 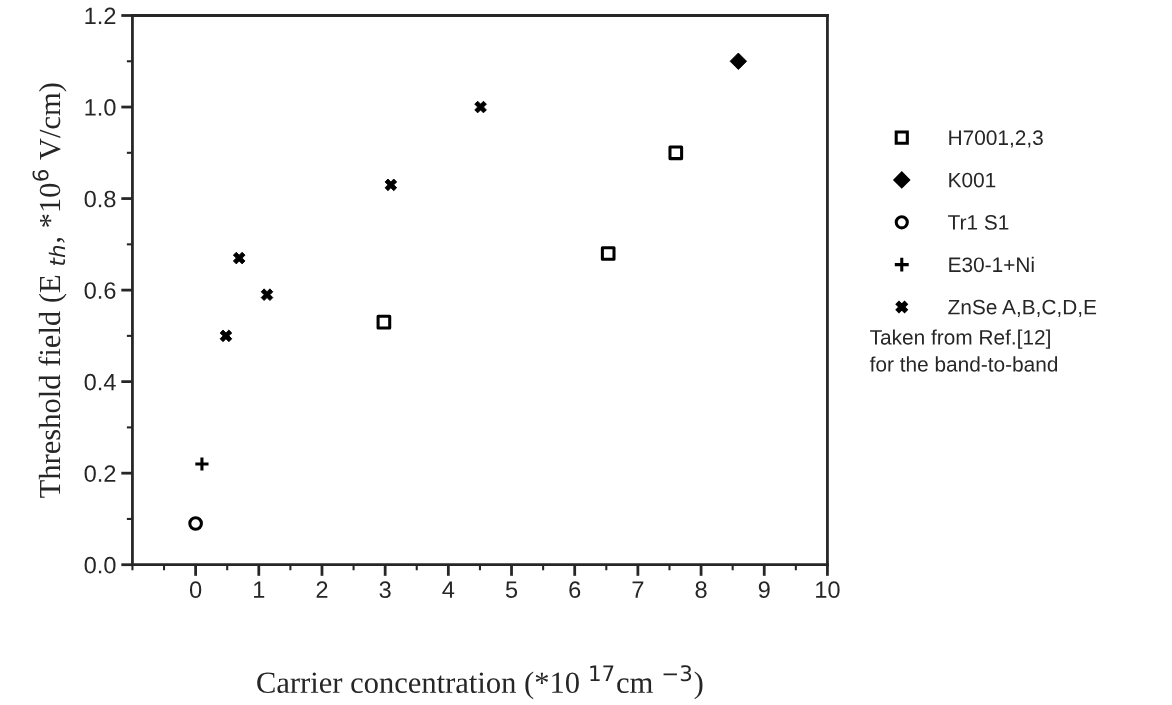 I want to click on legend-label: H7001,2,3, so click(x=996, y=139).